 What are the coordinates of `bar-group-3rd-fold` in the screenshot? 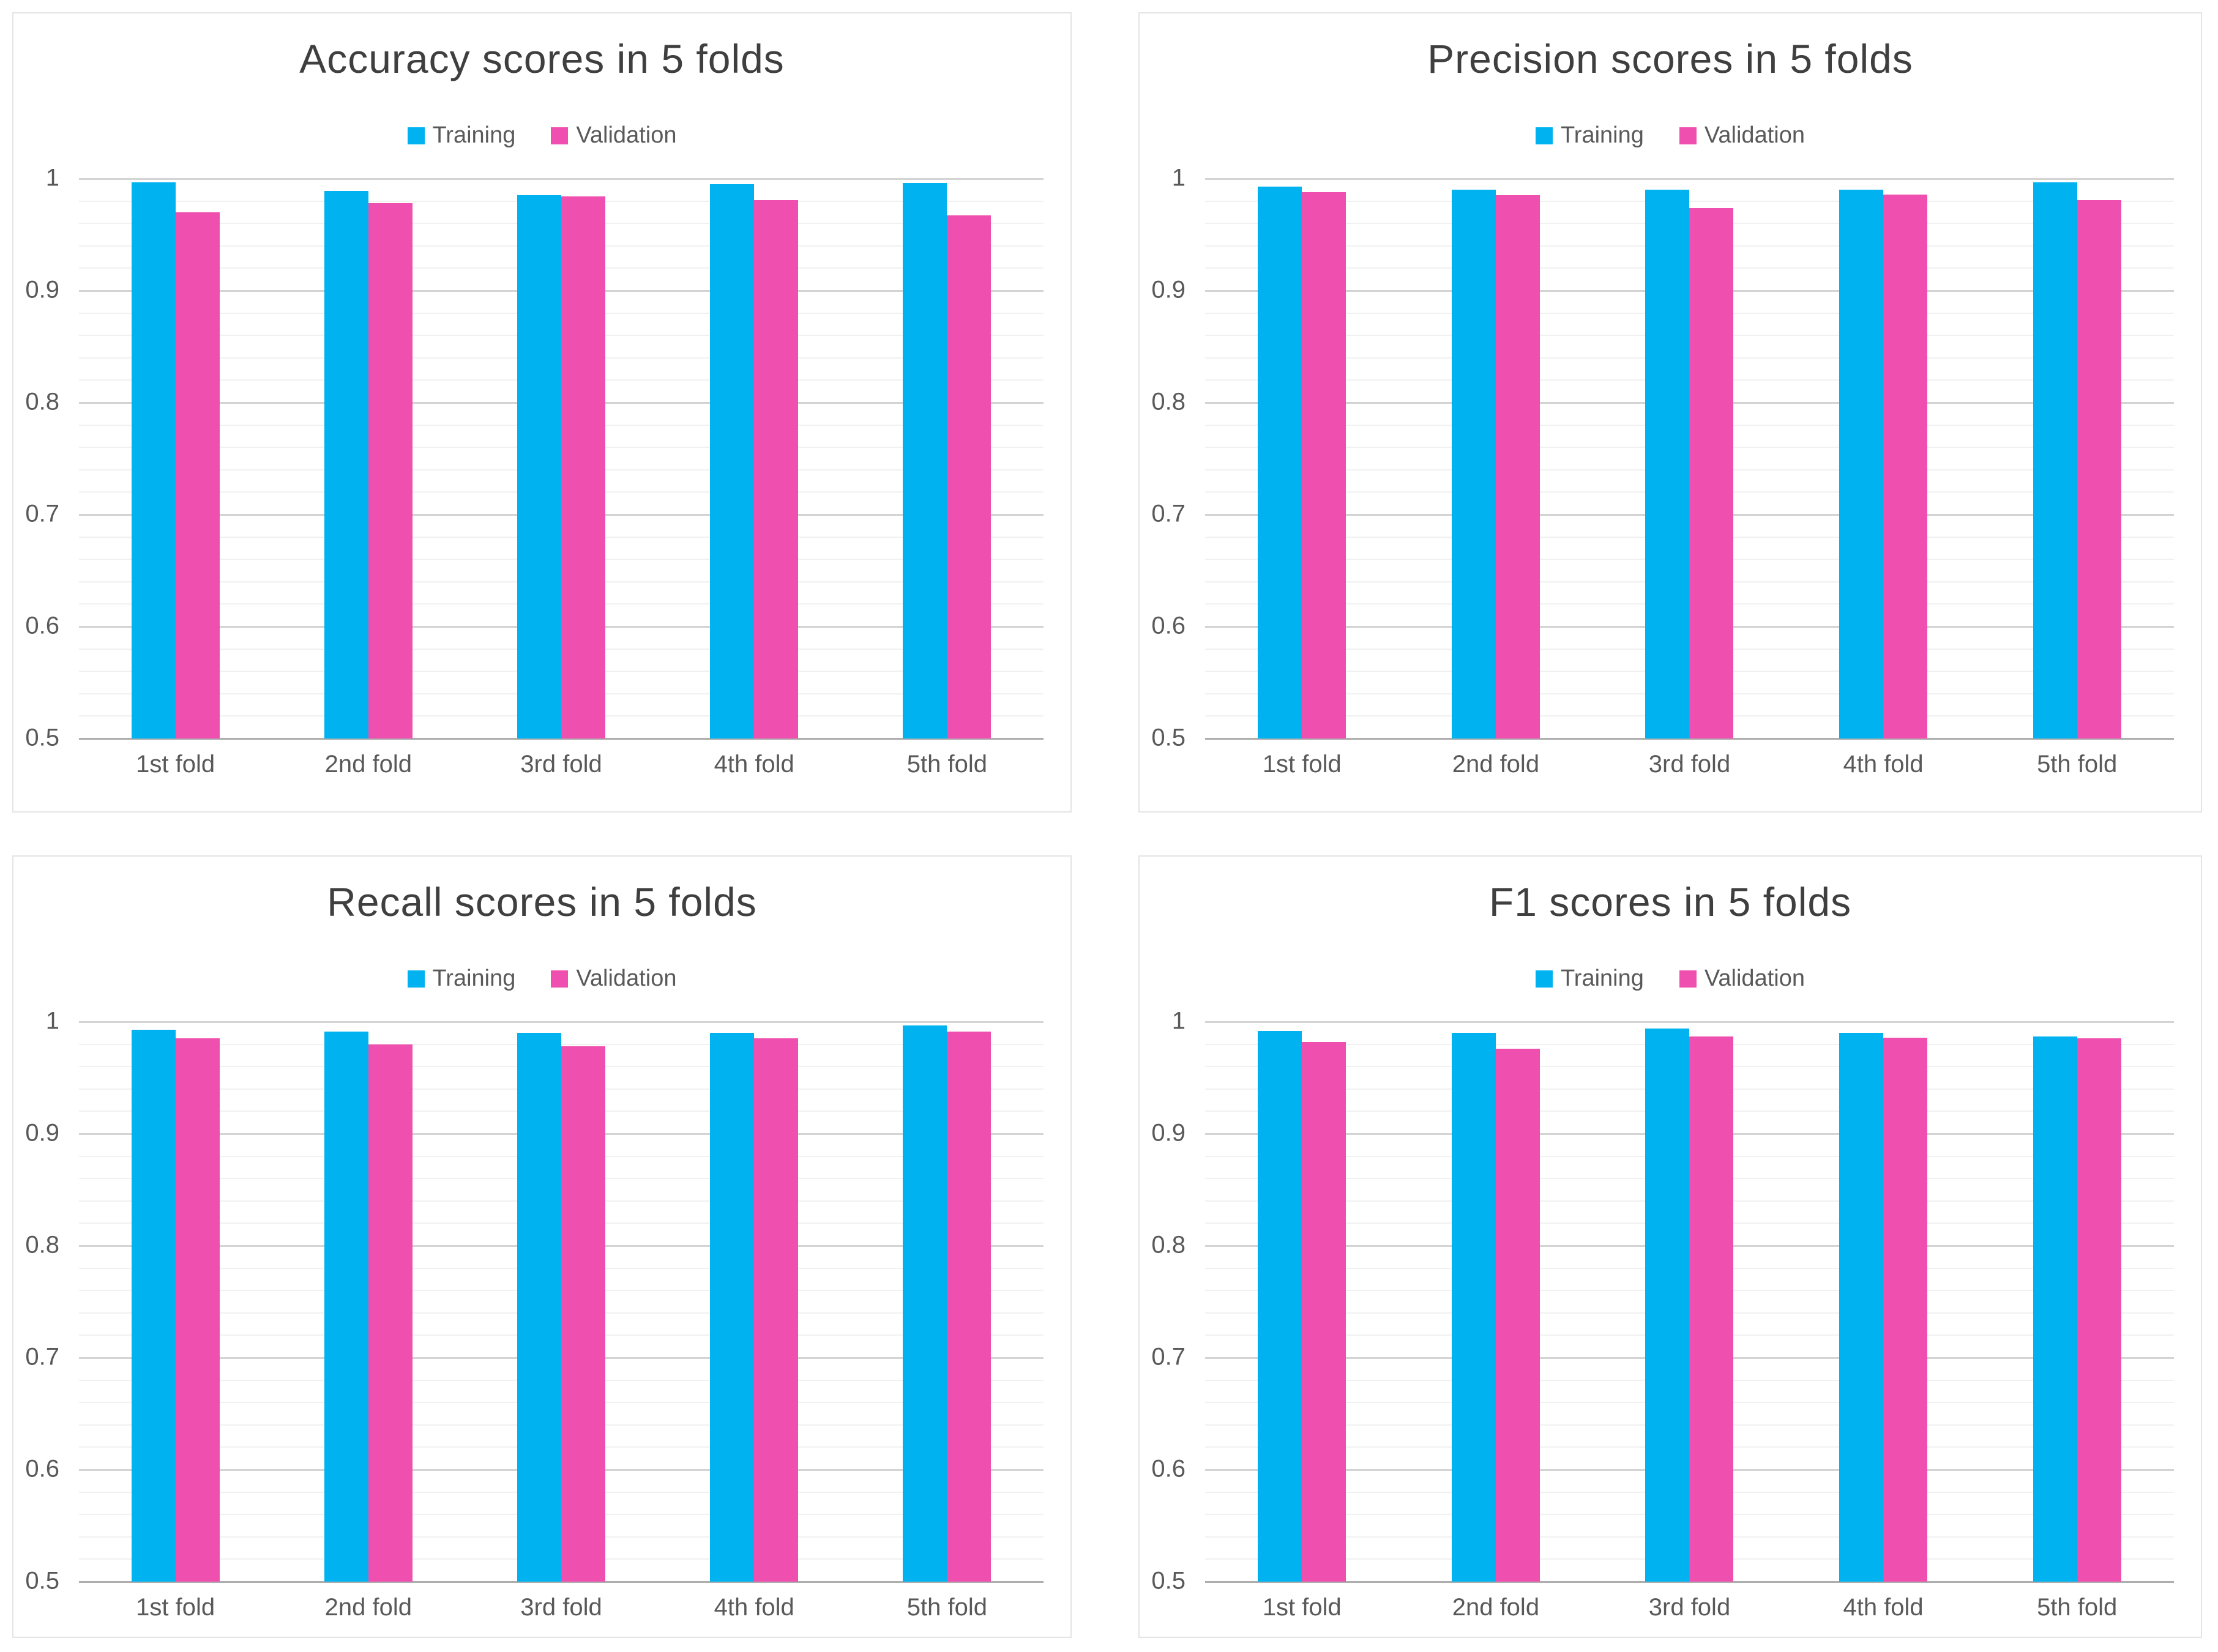 It's located at (1690, 459).